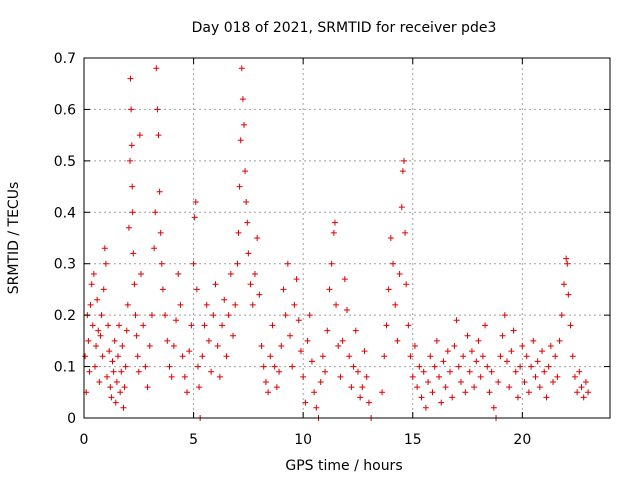 This screenshot has width=640, height=480. Describe the element at coordinates (65, 316) in the screenshot. I see `y-tick-label: 0.2` at that location.